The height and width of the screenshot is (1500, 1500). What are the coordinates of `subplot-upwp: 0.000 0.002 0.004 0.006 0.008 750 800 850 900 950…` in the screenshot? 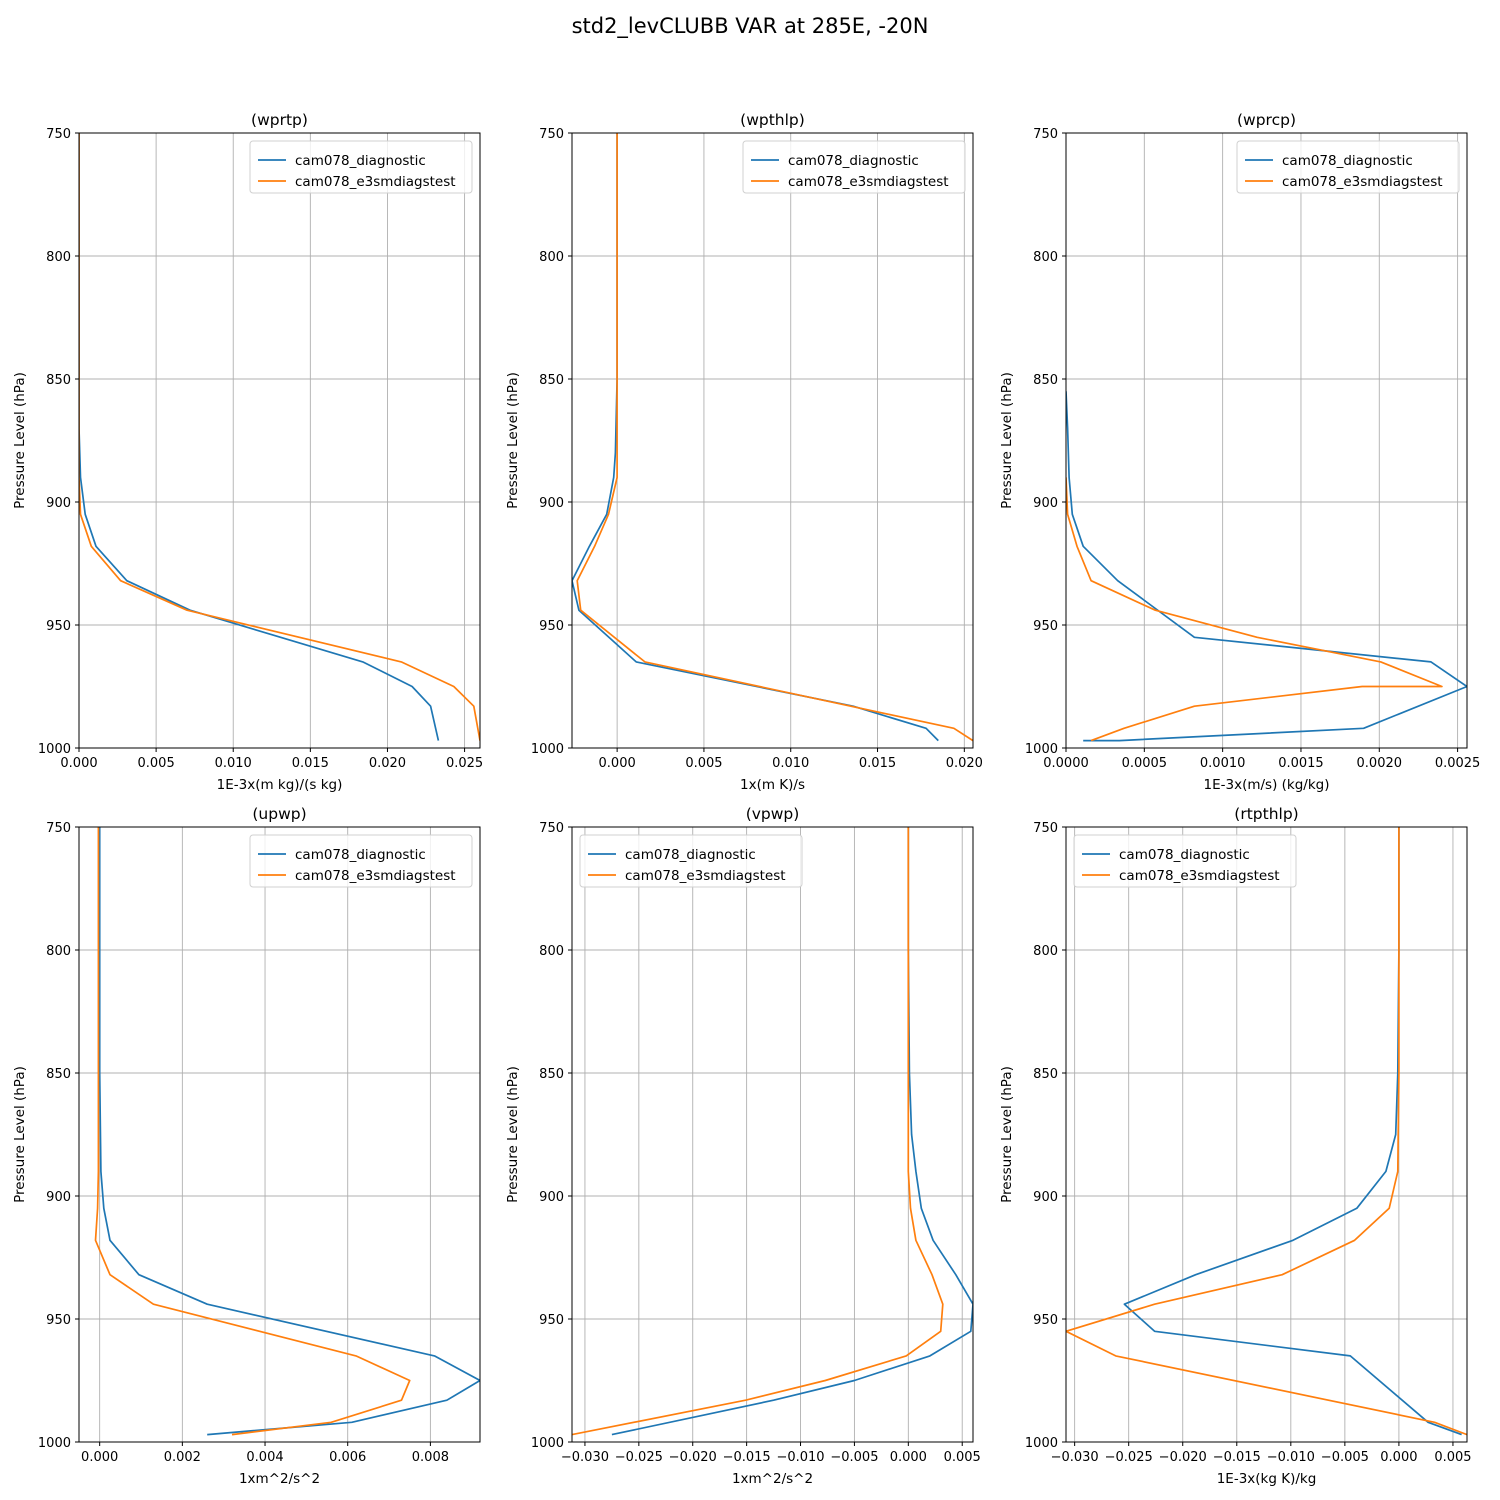 It's located at (246, 1146).